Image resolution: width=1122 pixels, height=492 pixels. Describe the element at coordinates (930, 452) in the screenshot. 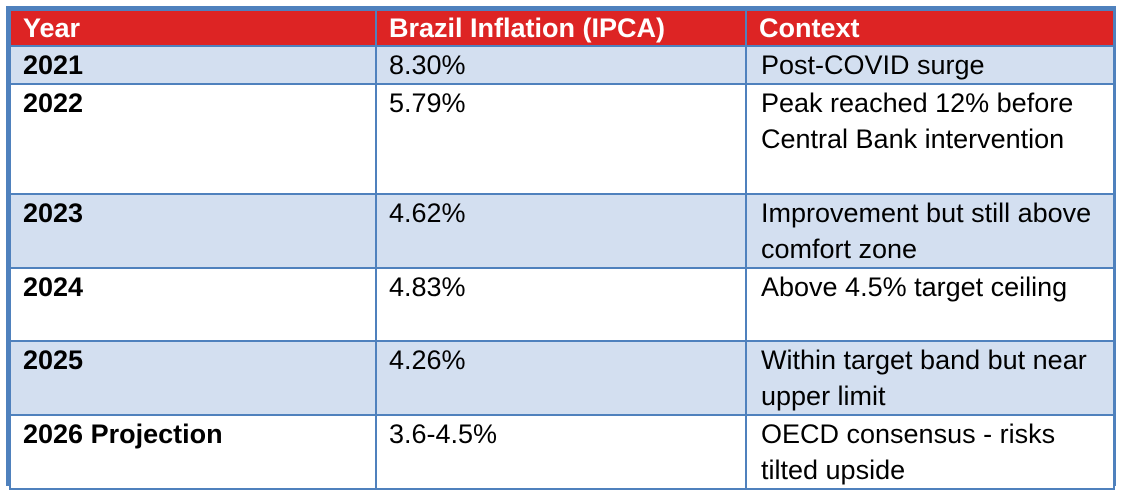

I see `context-cell: OECD consensus - risks tilted upside` at that location.